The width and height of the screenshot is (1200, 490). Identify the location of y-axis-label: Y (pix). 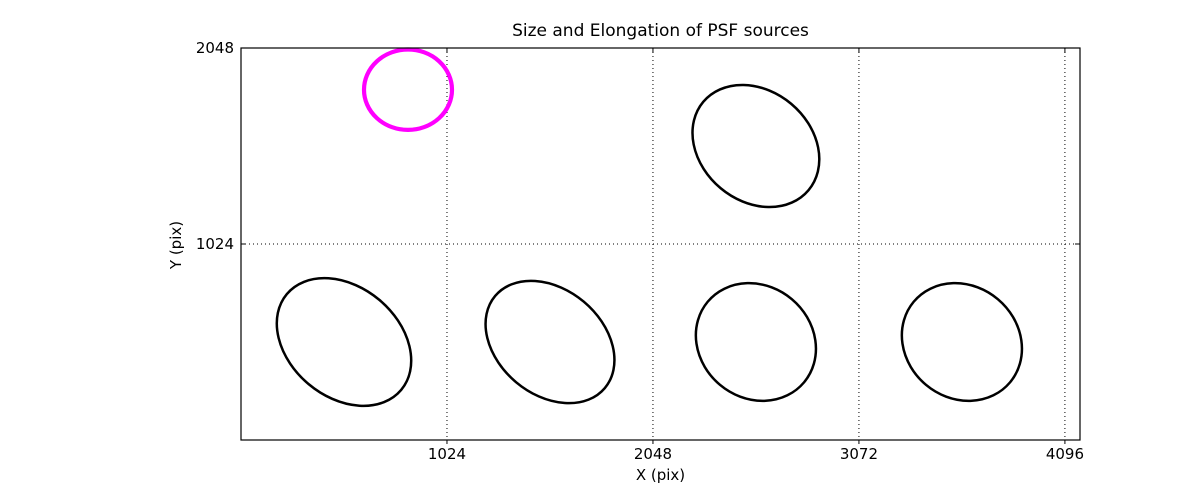
(176, 245).